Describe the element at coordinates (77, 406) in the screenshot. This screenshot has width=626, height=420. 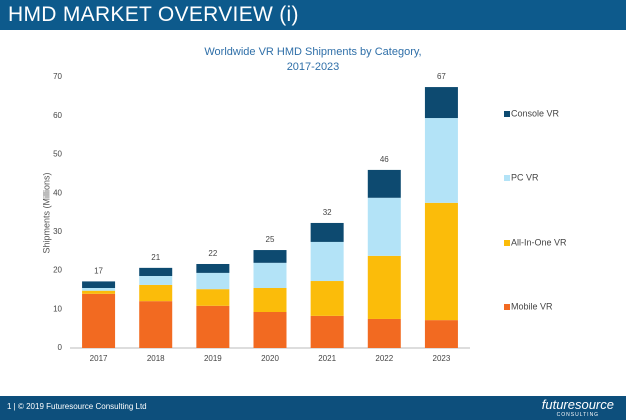
I see `footer-text: 1 | © 2019 Futuresource Consulting Ltd` at that location.